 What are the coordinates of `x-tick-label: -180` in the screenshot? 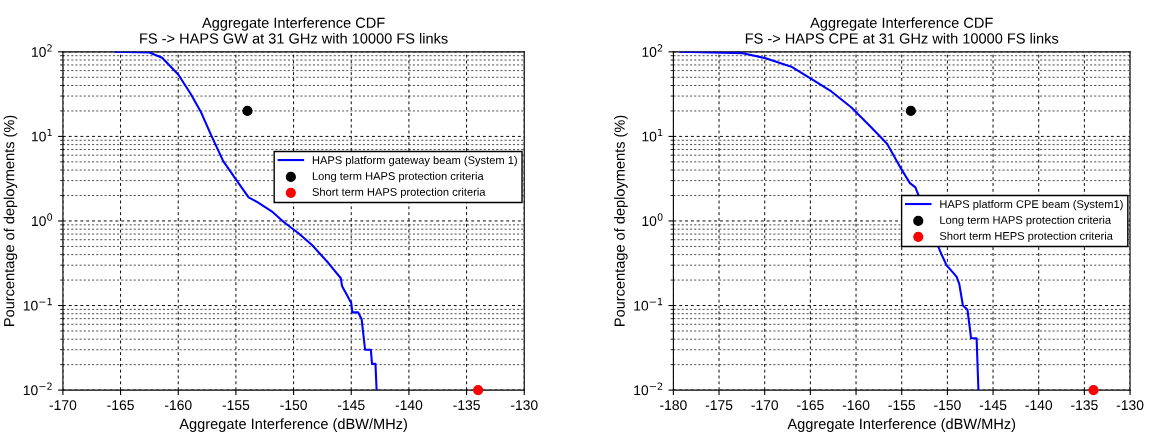 It's located at (673, 405).